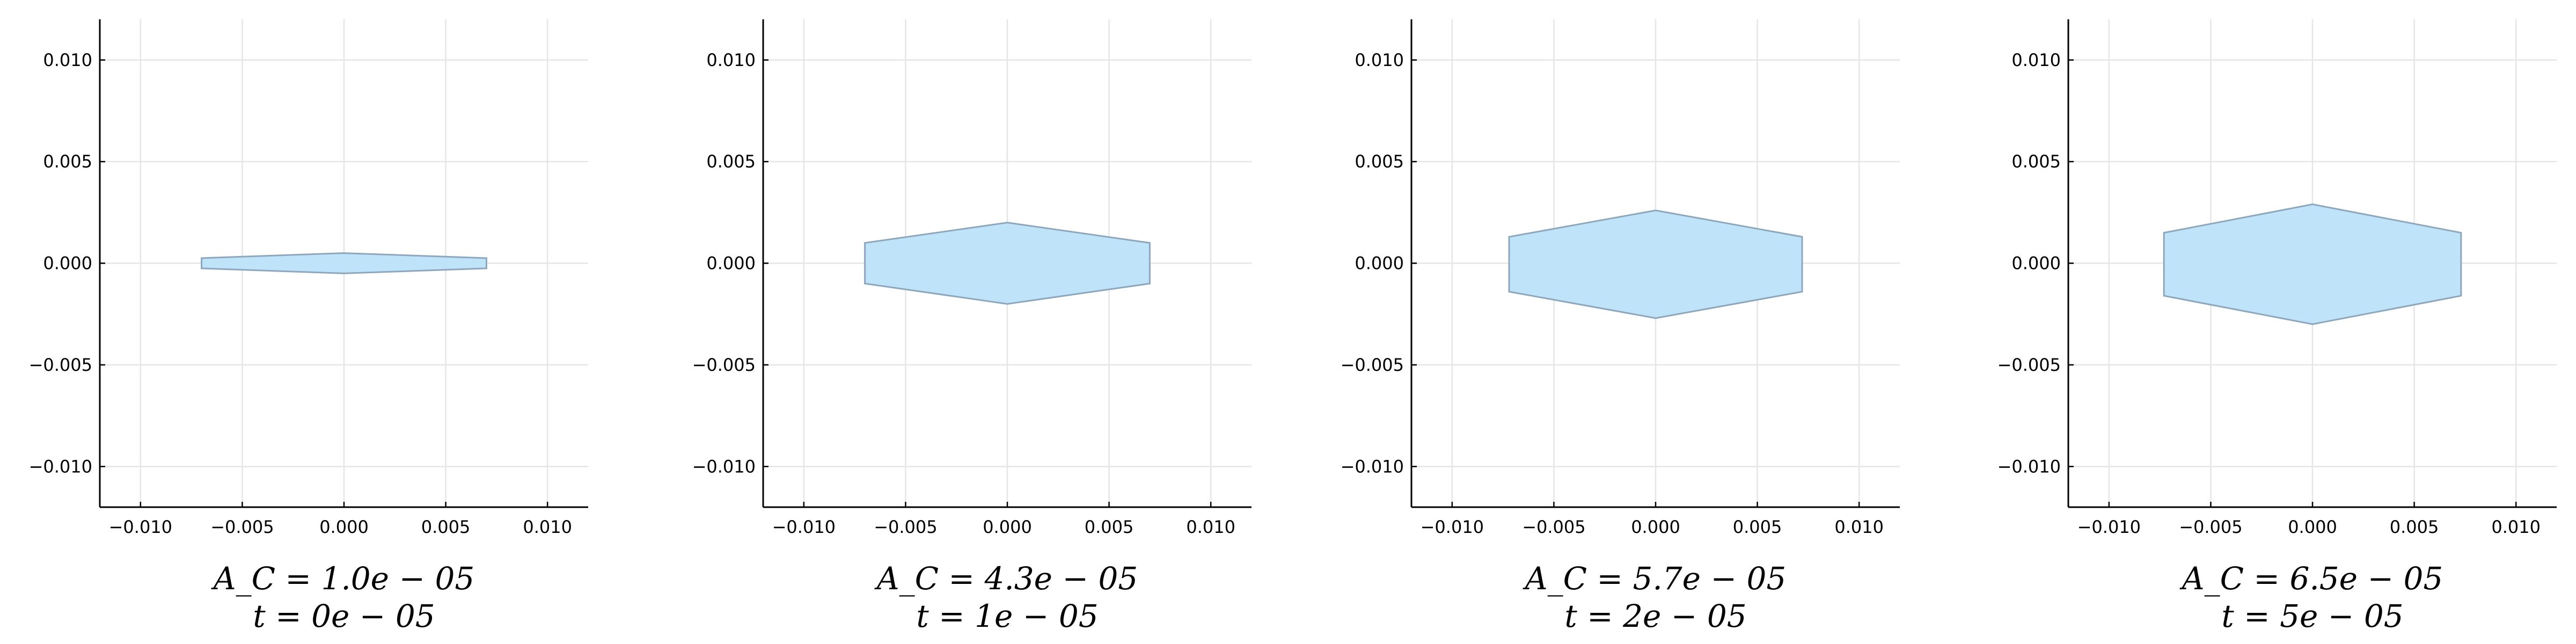  I want to click on caption-time-label: t = 5e − 05, so click(2312, 616).